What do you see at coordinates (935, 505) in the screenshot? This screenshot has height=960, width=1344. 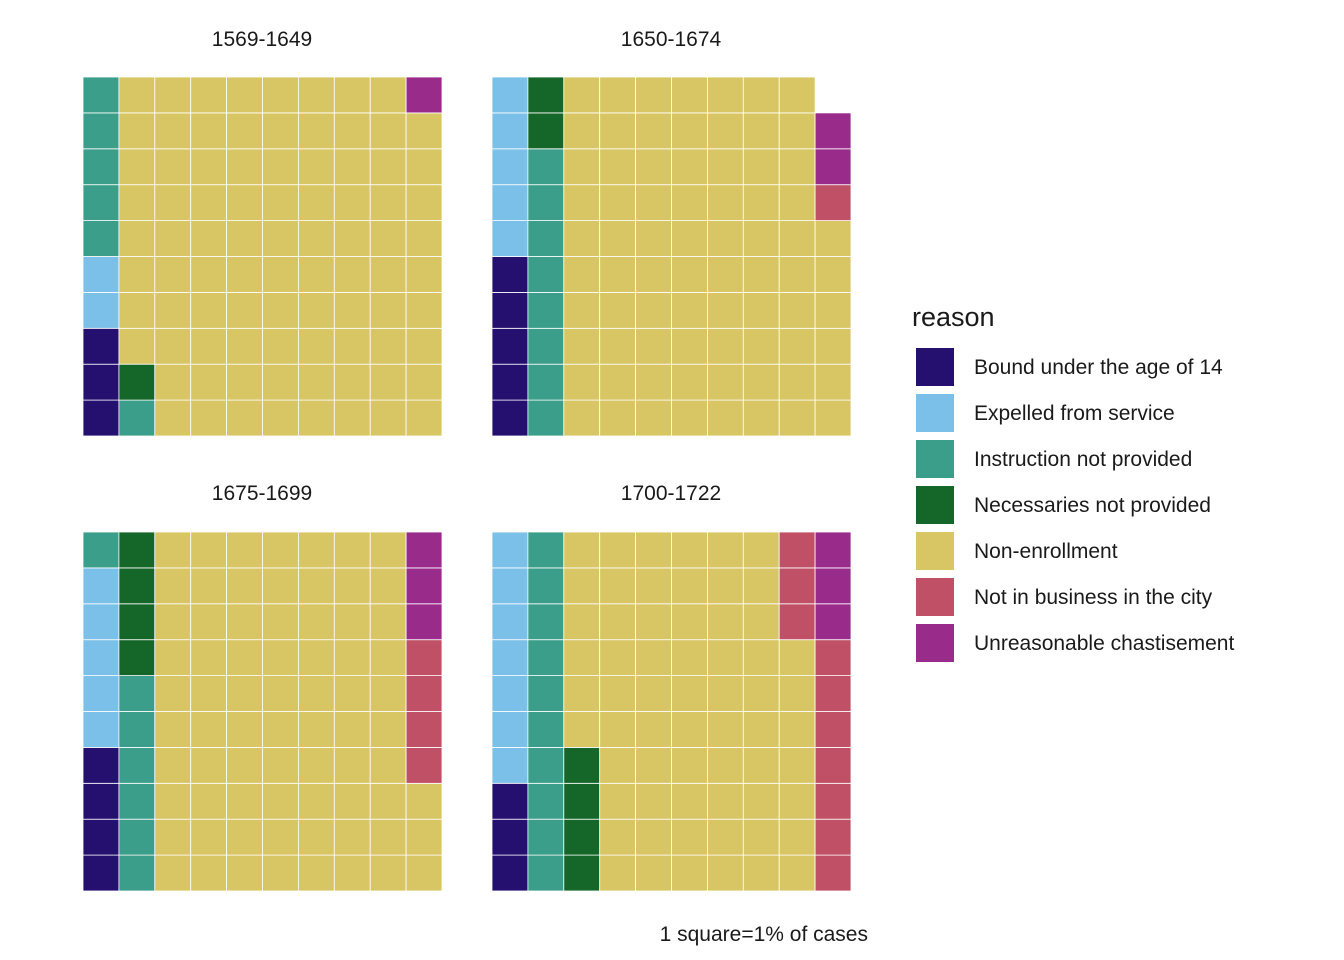 I see `legend-swatch-necessaries` at bounding box center [935, 505].